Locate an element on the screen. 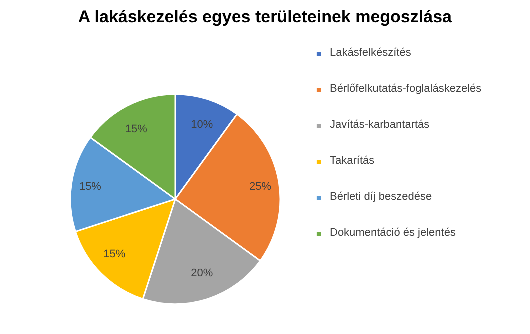 The image size is (530, 334). chart-title: A lakáskezelés egyes területeinek megoszlása is located at coordinates (265, 17).